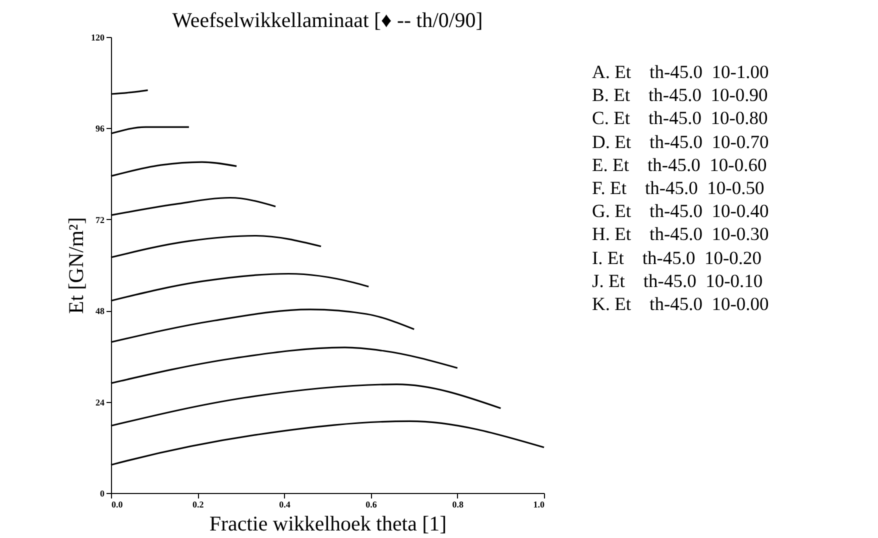 The image size is (878, 538). Describe the element at coordinates (198, 505) in the screenshot. I see `x-tick-label: 0.2` at that location.